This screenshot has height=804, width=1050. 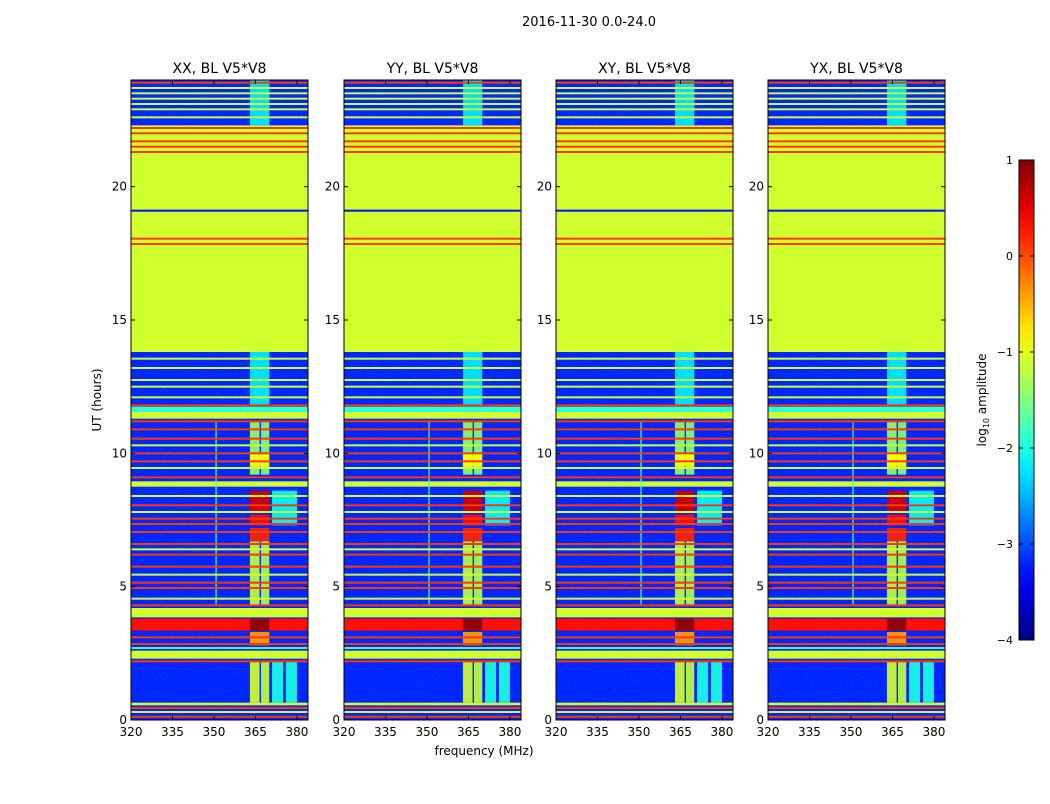 What do you see at coordinates (644, 69) in the screenshot?
I see `panel-title: XY, BL V5*V8` at bounding box center [644, 69].